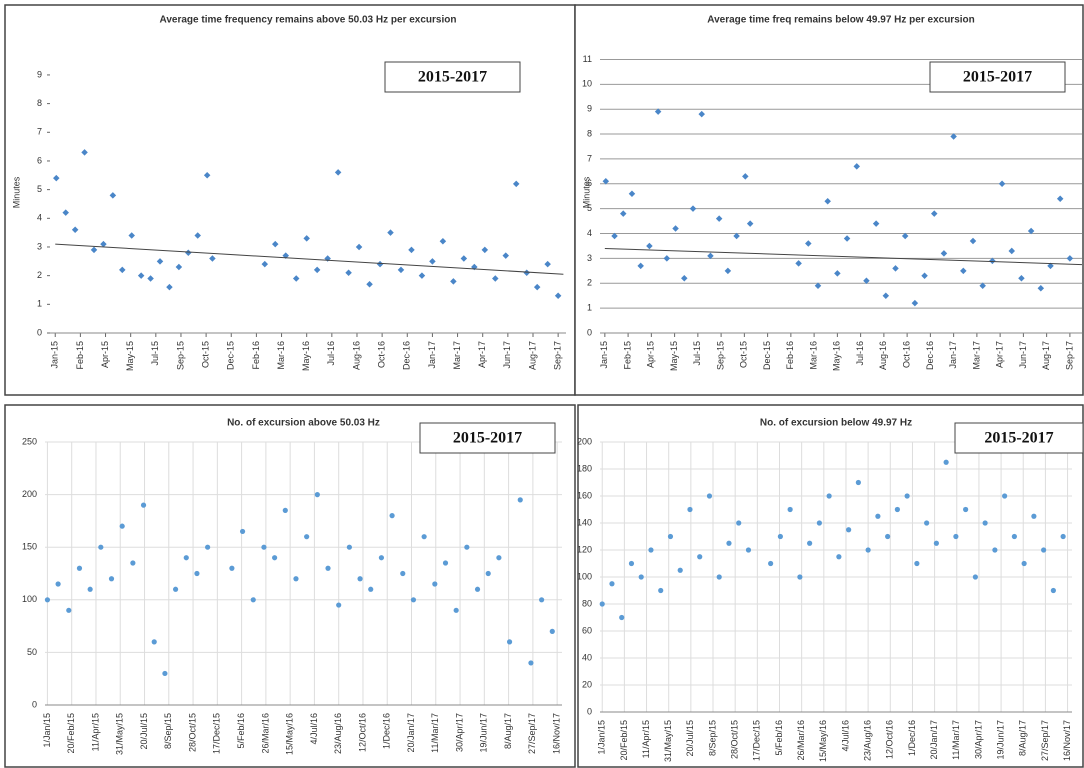 Image resolution: width=1084 pixels, height=768 pixels. I want to click on x-tick-label: Feb-16, so click(790, 355).